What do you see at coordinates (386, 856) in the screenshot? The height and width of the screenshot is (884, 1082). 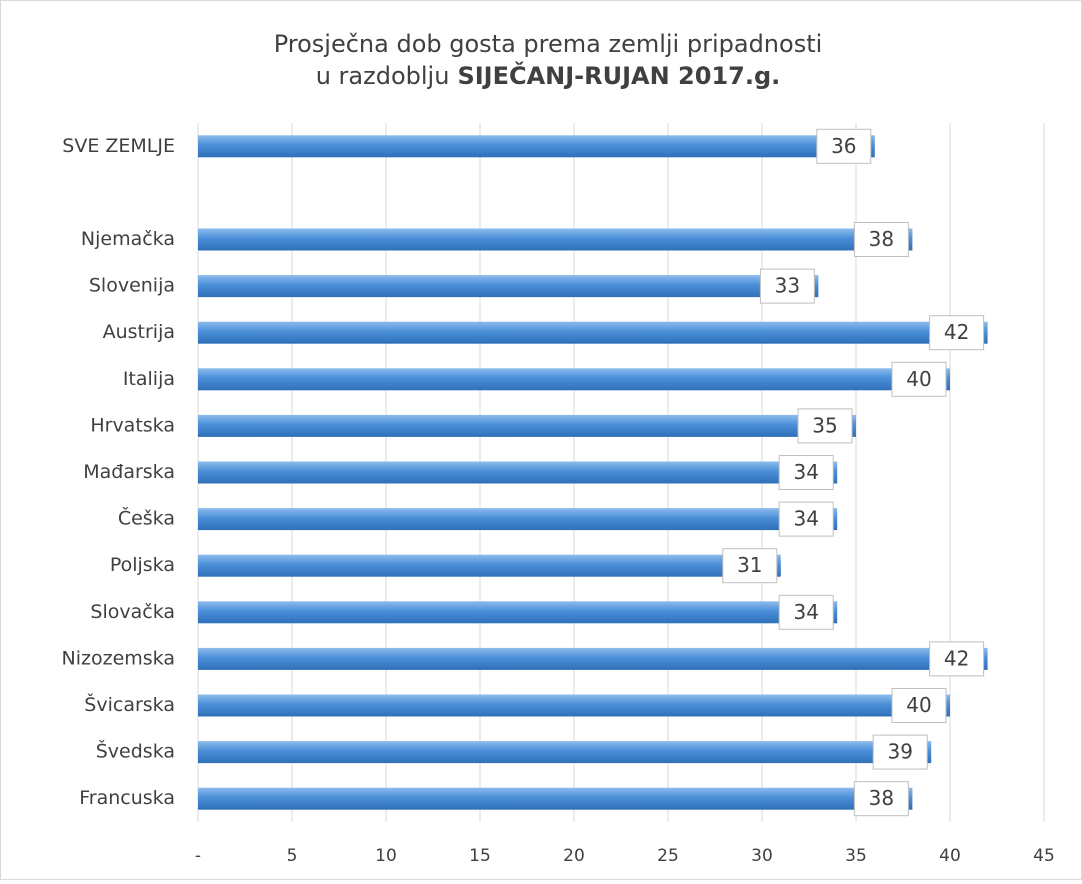 I see `x-tick-label: 10` at bounding box center [386, 856].